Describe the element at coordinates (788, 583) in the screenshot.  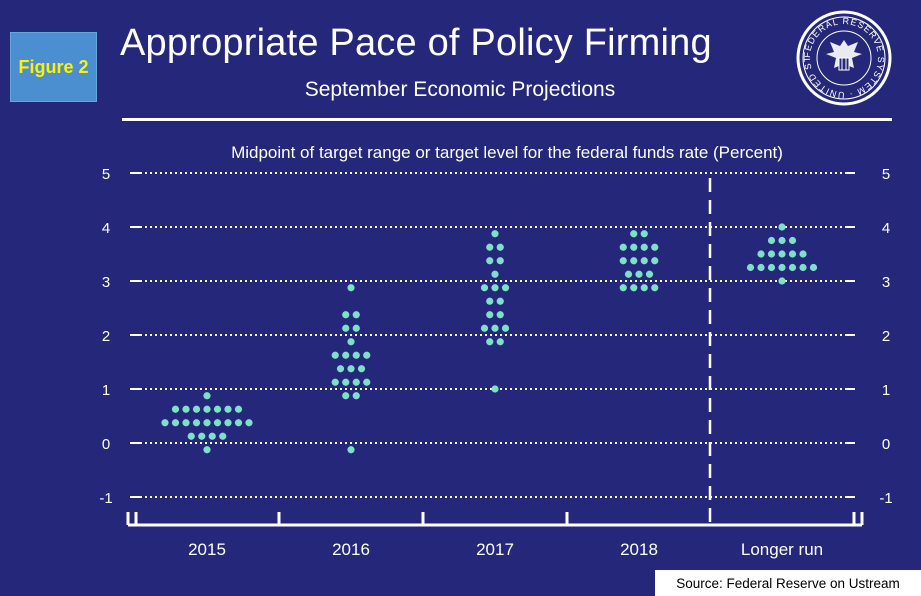
I see `source-caption: Source: Federal Reserve on Ustream` at that location.